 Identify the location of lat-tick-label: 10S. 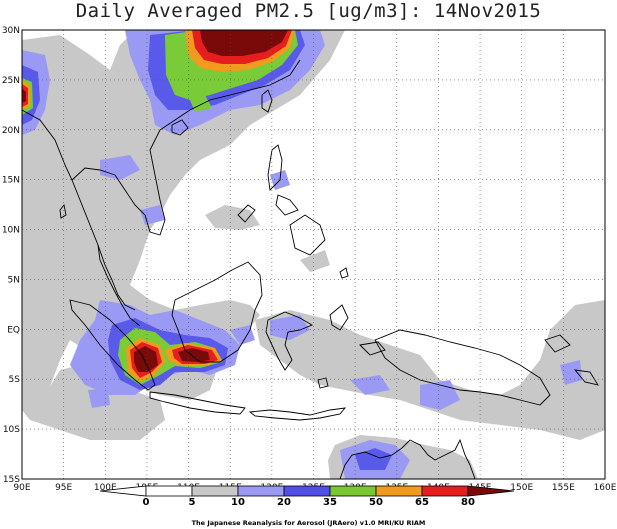
(11, 430).